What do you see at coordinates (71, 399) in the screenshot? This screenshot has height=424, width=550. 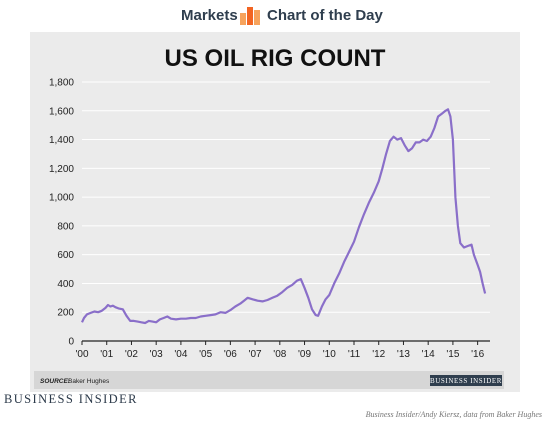 I see `footer-brand: BUSINESS INSIDER` at bounding box center [71, 399].